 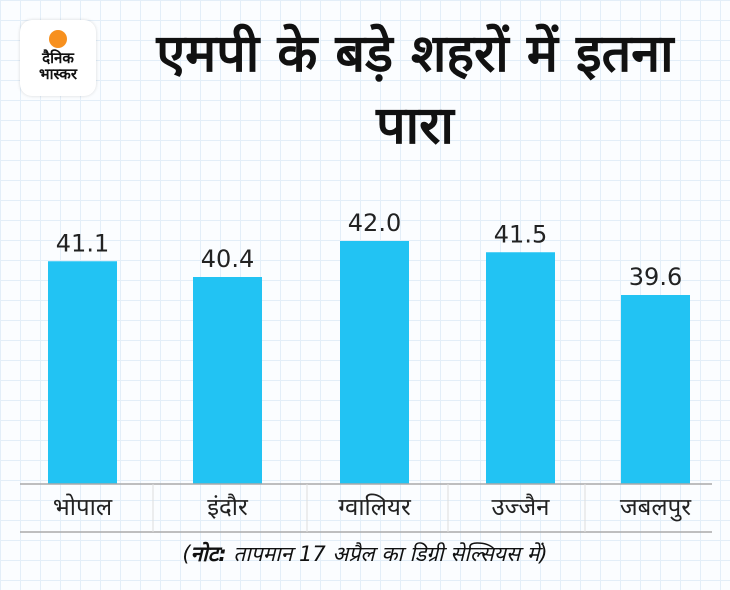 I want to click on note-label: नोट:, so click(x=208, y=554).